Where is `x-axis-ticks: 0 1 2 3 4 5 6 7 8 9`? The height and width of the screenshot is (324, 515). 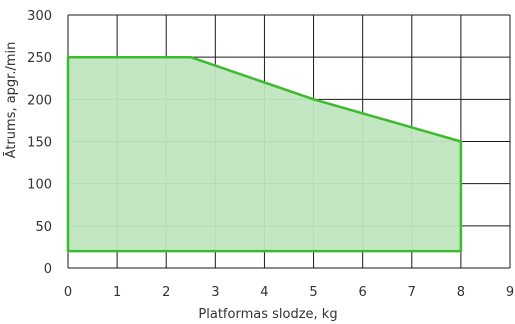 x-axis-ticks: 0 1 2 3 4 5 6 7 8 9 is located at coordinates (289, 292).